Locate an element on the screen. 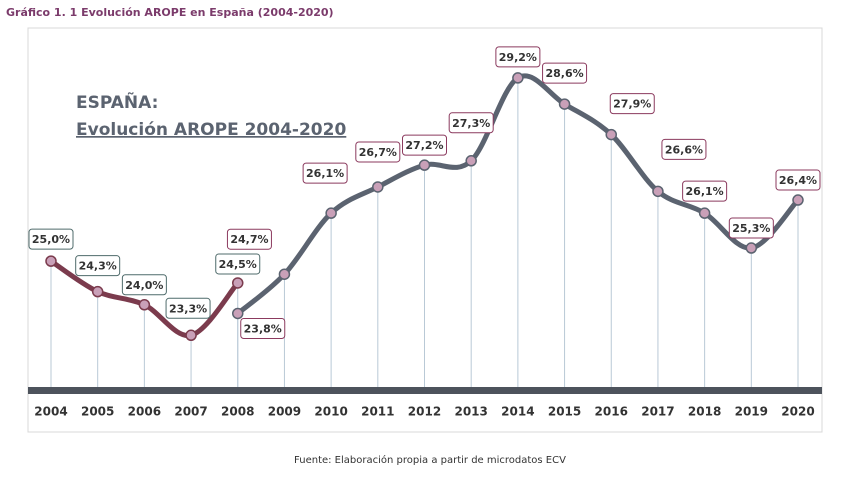 This screenshot has width=860, height=478. x-tick-label: 2011 is located at coordinates (377, 412).